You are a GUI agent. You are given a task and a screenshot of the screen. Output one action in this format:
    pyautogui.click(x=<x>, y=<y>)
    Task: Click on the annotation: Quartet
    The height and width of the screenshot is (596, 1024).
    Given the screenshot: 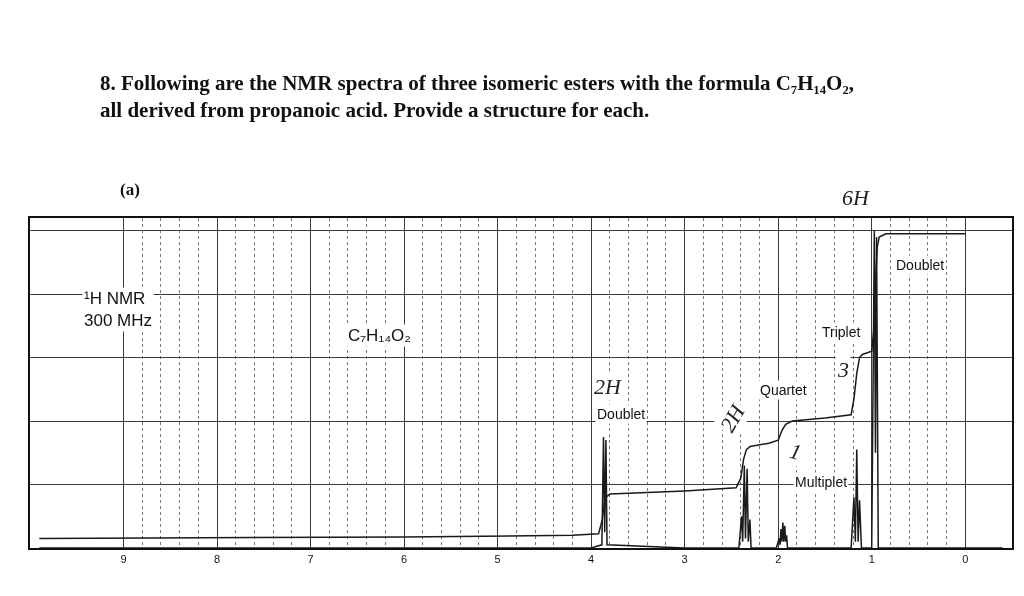 What is the action you would take?
    pyautogui.click(x=783, y=390)
    